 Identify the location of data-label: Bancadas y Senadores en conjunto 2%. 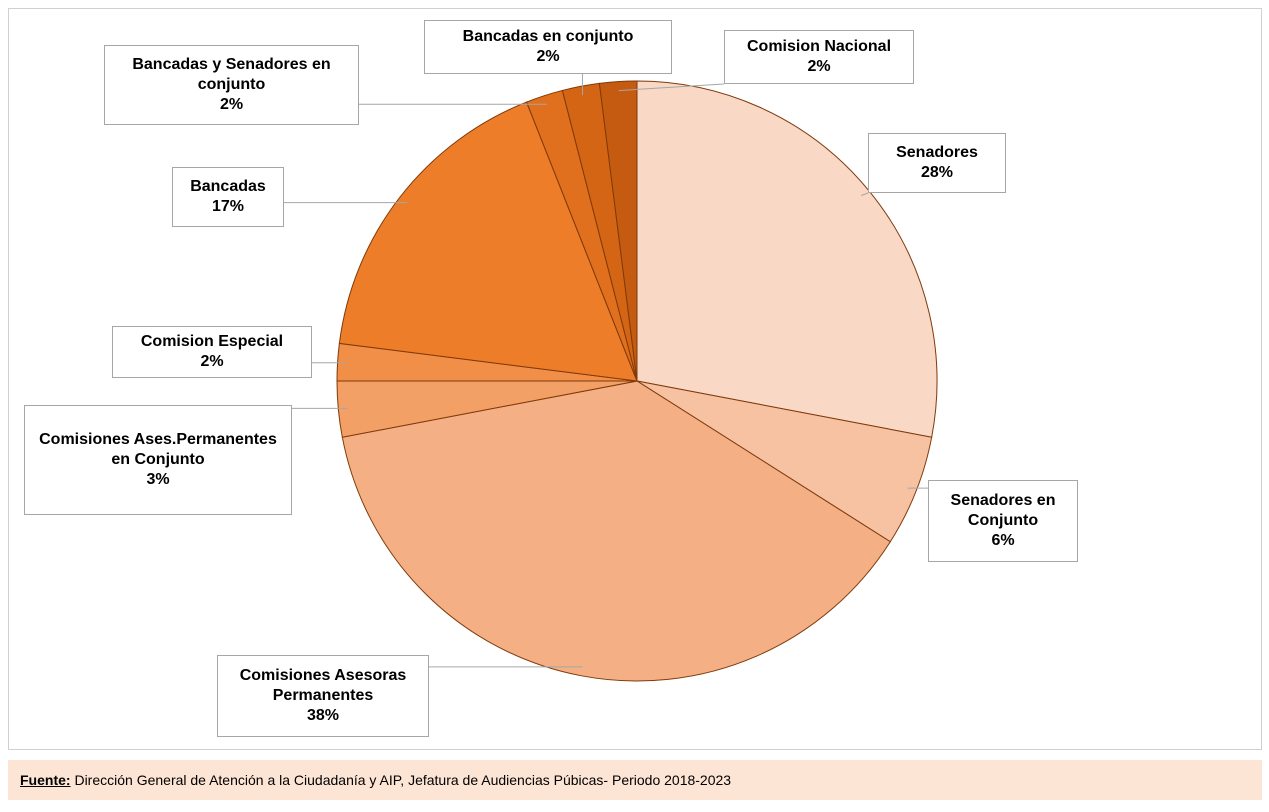
(231, 85).